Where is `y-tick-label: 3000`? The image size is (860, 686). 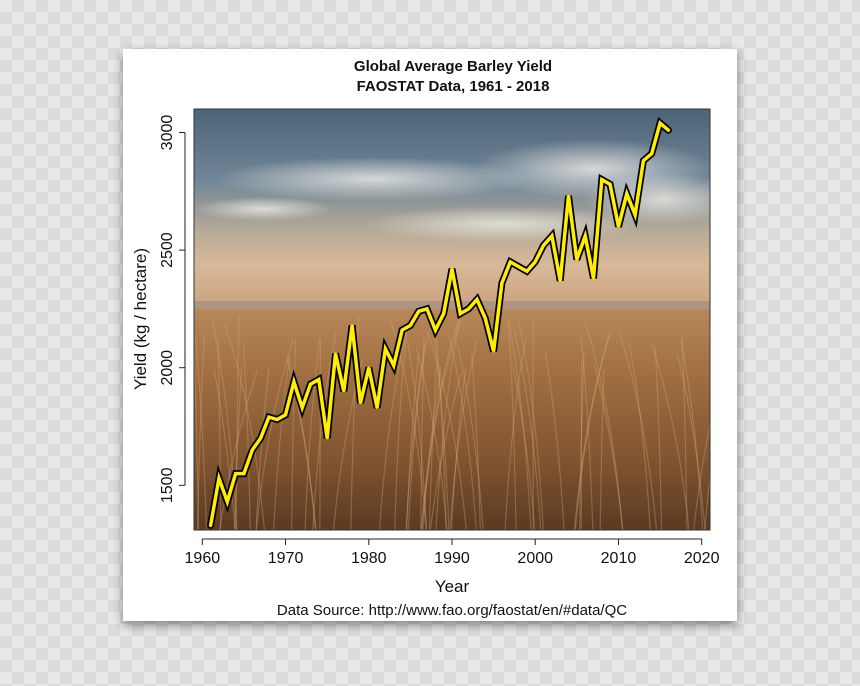 y-tick-label: 3000 is located at coordinates (167, 133).